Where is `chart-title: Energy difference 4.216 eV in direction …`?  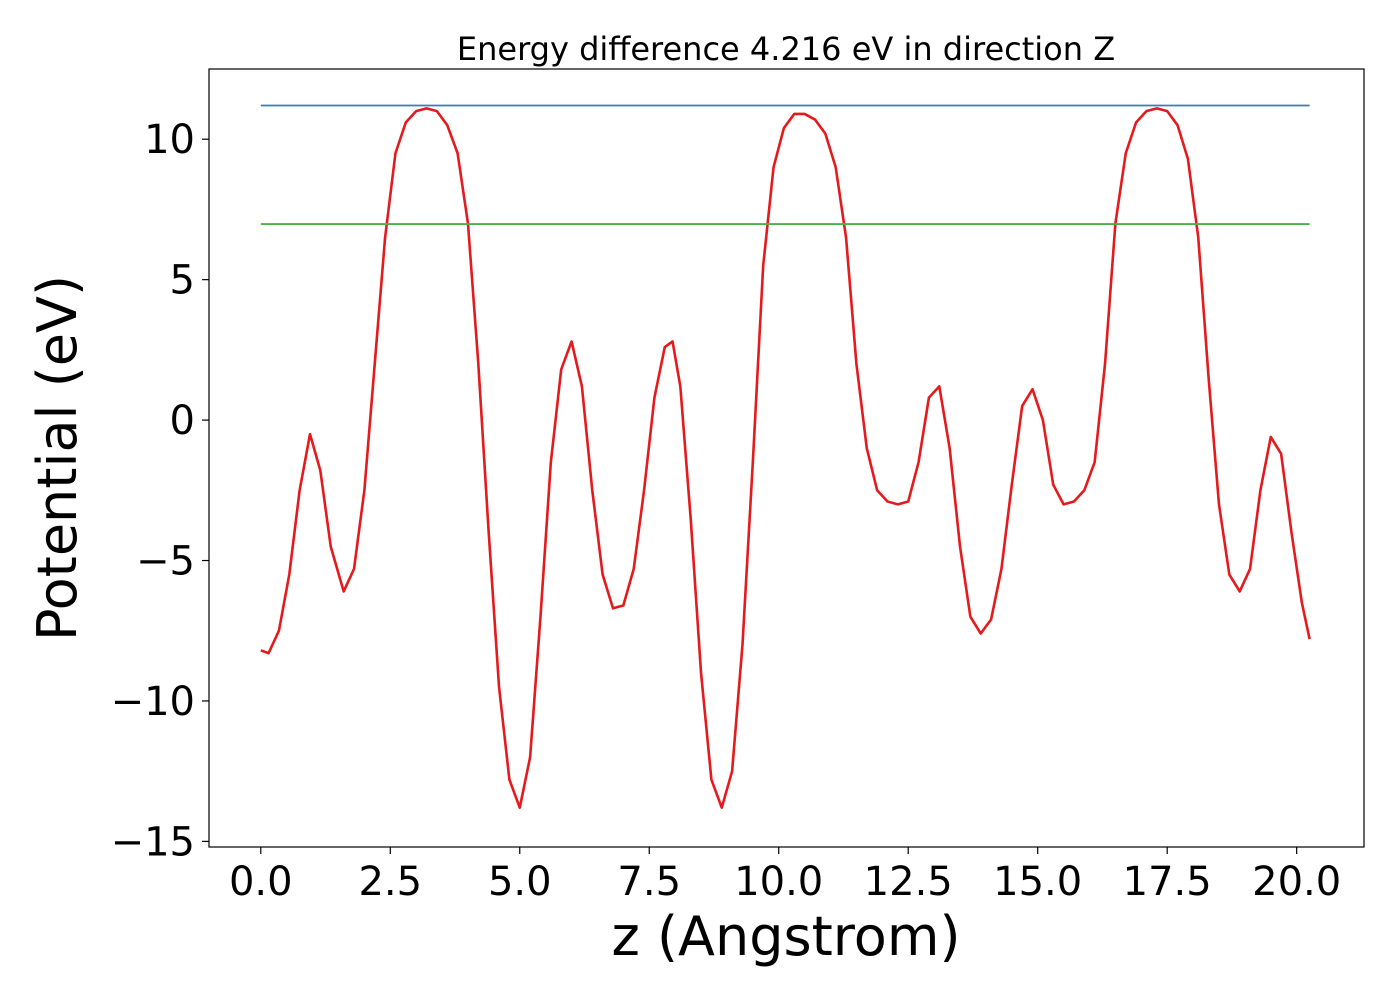
chart-title: Energy difference 4.216 eV in direction … is located at coordinates (786, 49).